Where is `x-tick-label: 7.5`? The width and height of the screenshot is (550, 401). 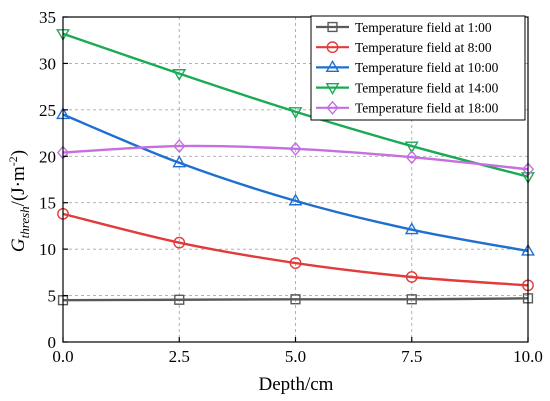
x-tick-label: 7.5 is located at coordinates (411, 356).